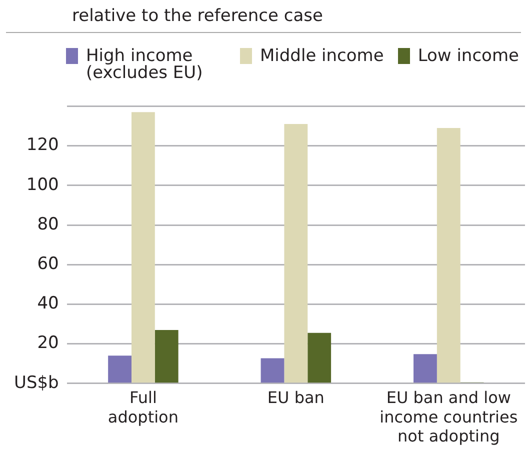  I want to click on x-tick-label: EU ban, so click(295, 398).